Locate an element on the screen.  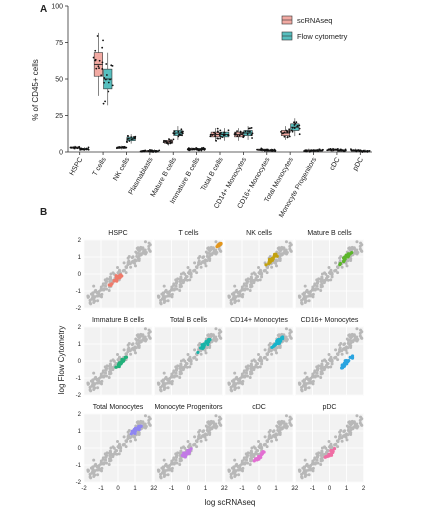
facet-title: HSPC is located at coordinates (117, 233).